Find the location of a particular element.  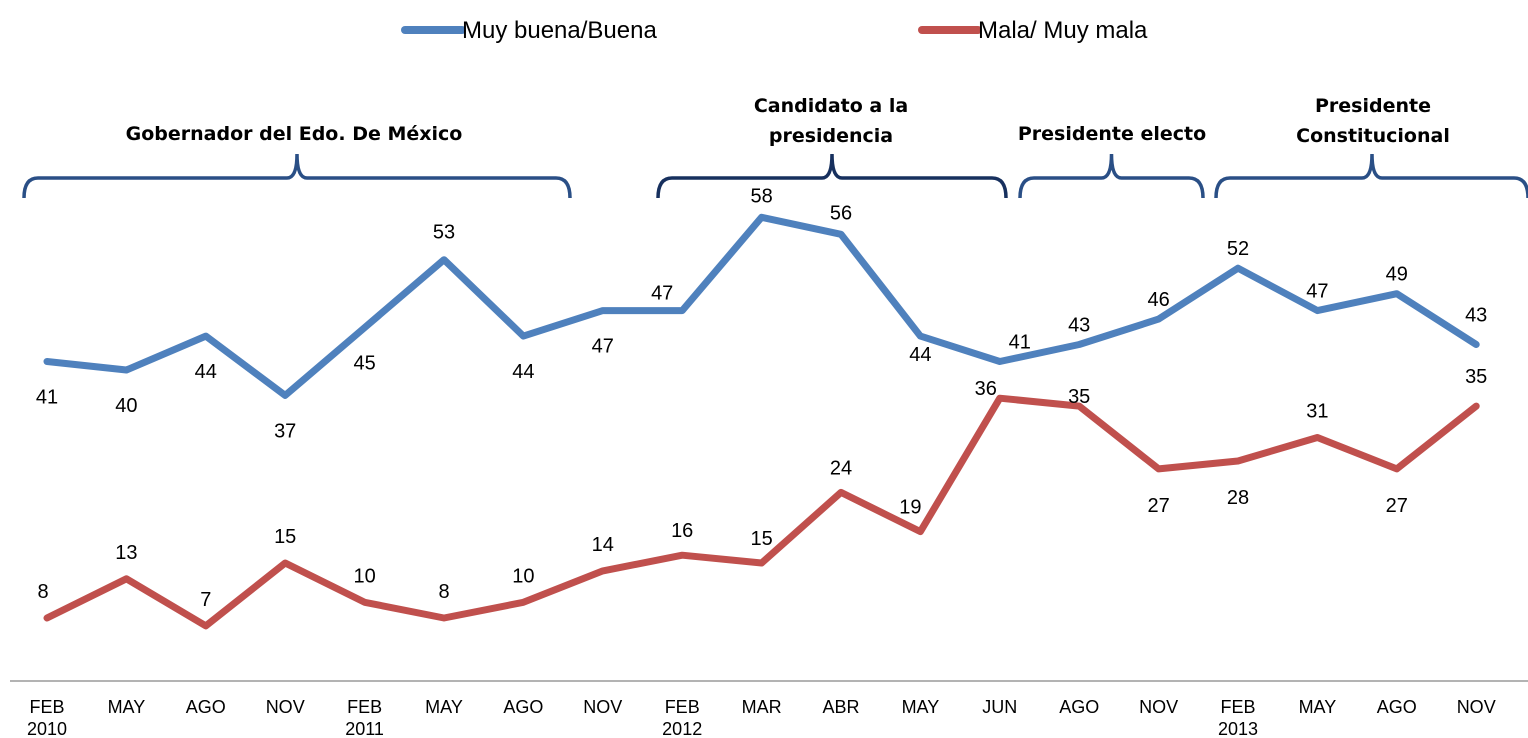

series-2-label-2: 13 is located at coordinates (126, 553).